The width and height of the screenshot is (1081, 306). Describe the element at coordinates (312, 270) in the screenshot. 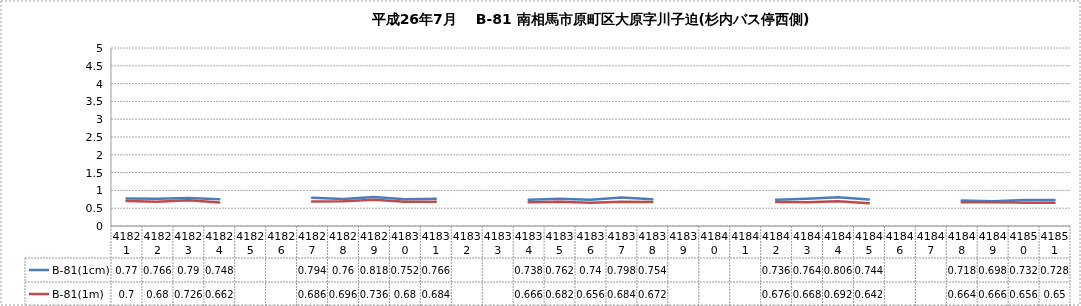

I see `data-label: 0.794` at that location.